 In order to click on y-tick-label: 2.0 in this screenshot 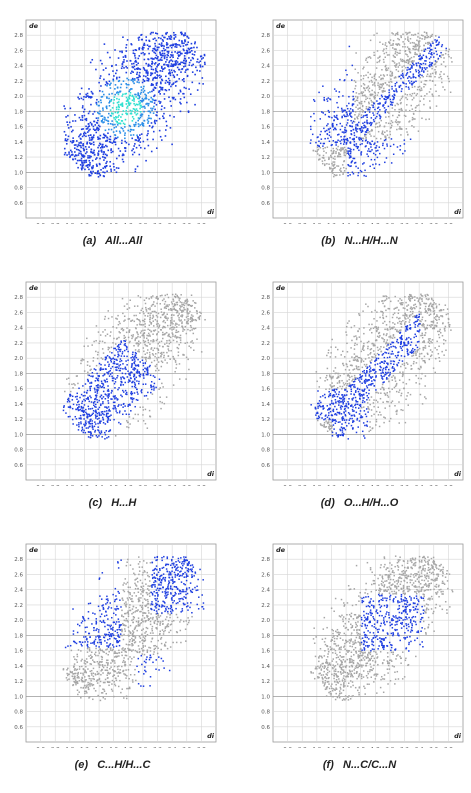, I will do `click(265, 97)`.